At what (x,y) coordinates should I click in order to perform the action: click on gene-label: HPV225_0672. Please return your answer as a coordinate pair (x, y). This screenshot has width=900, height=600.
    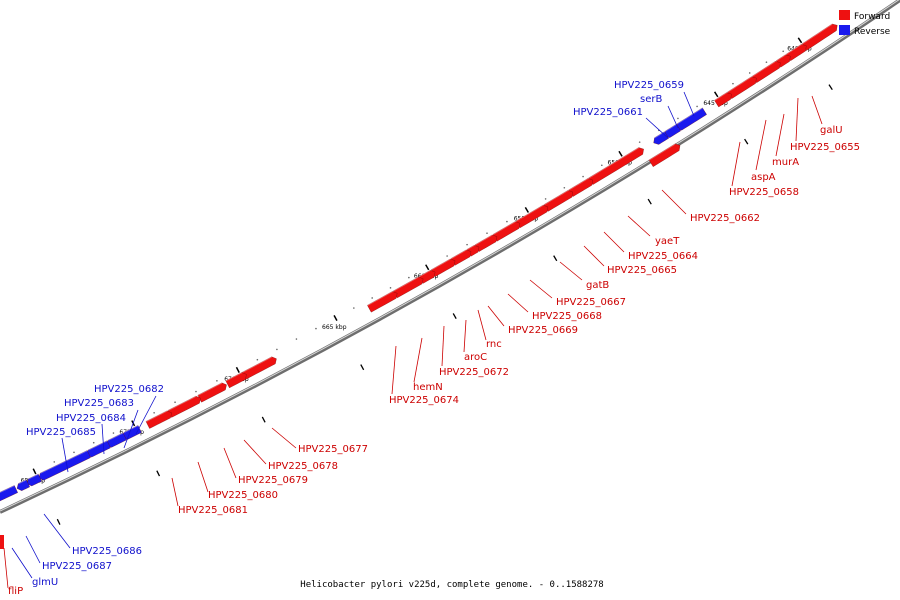
    Looking at the image, I should click on (474, 372).